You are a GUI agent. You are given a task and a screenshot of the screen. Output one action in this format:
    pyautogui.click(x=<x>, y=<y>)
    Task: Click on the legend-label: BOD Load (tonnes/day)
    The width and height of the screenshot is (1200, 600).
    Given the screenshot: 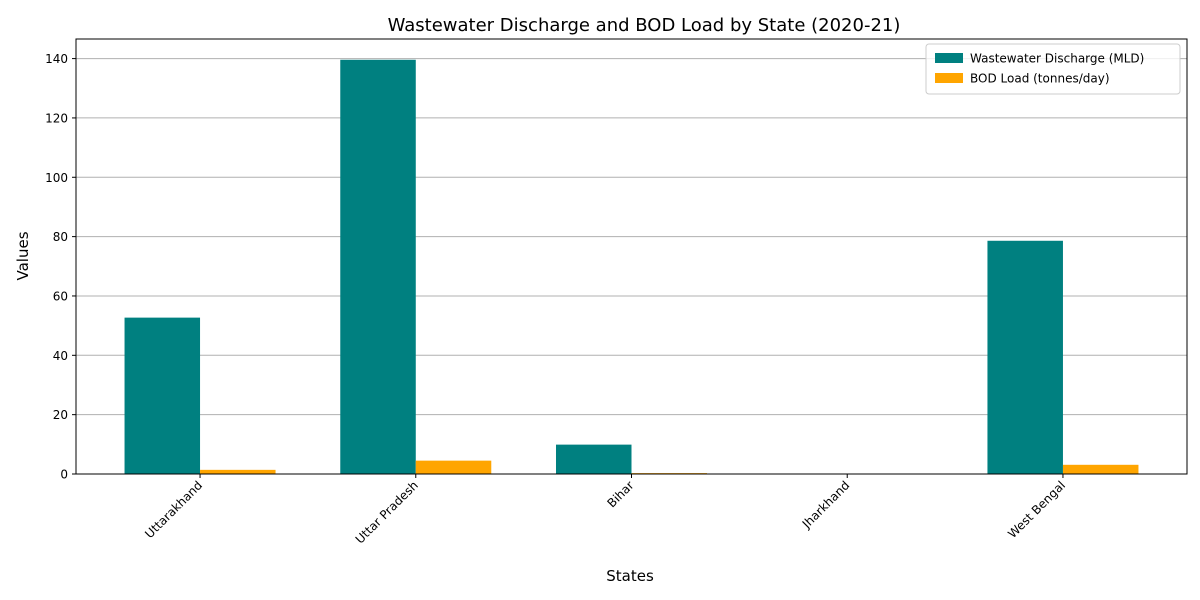 What is the action you would take?
    pyautogui.click(x=1040, y=79)
    